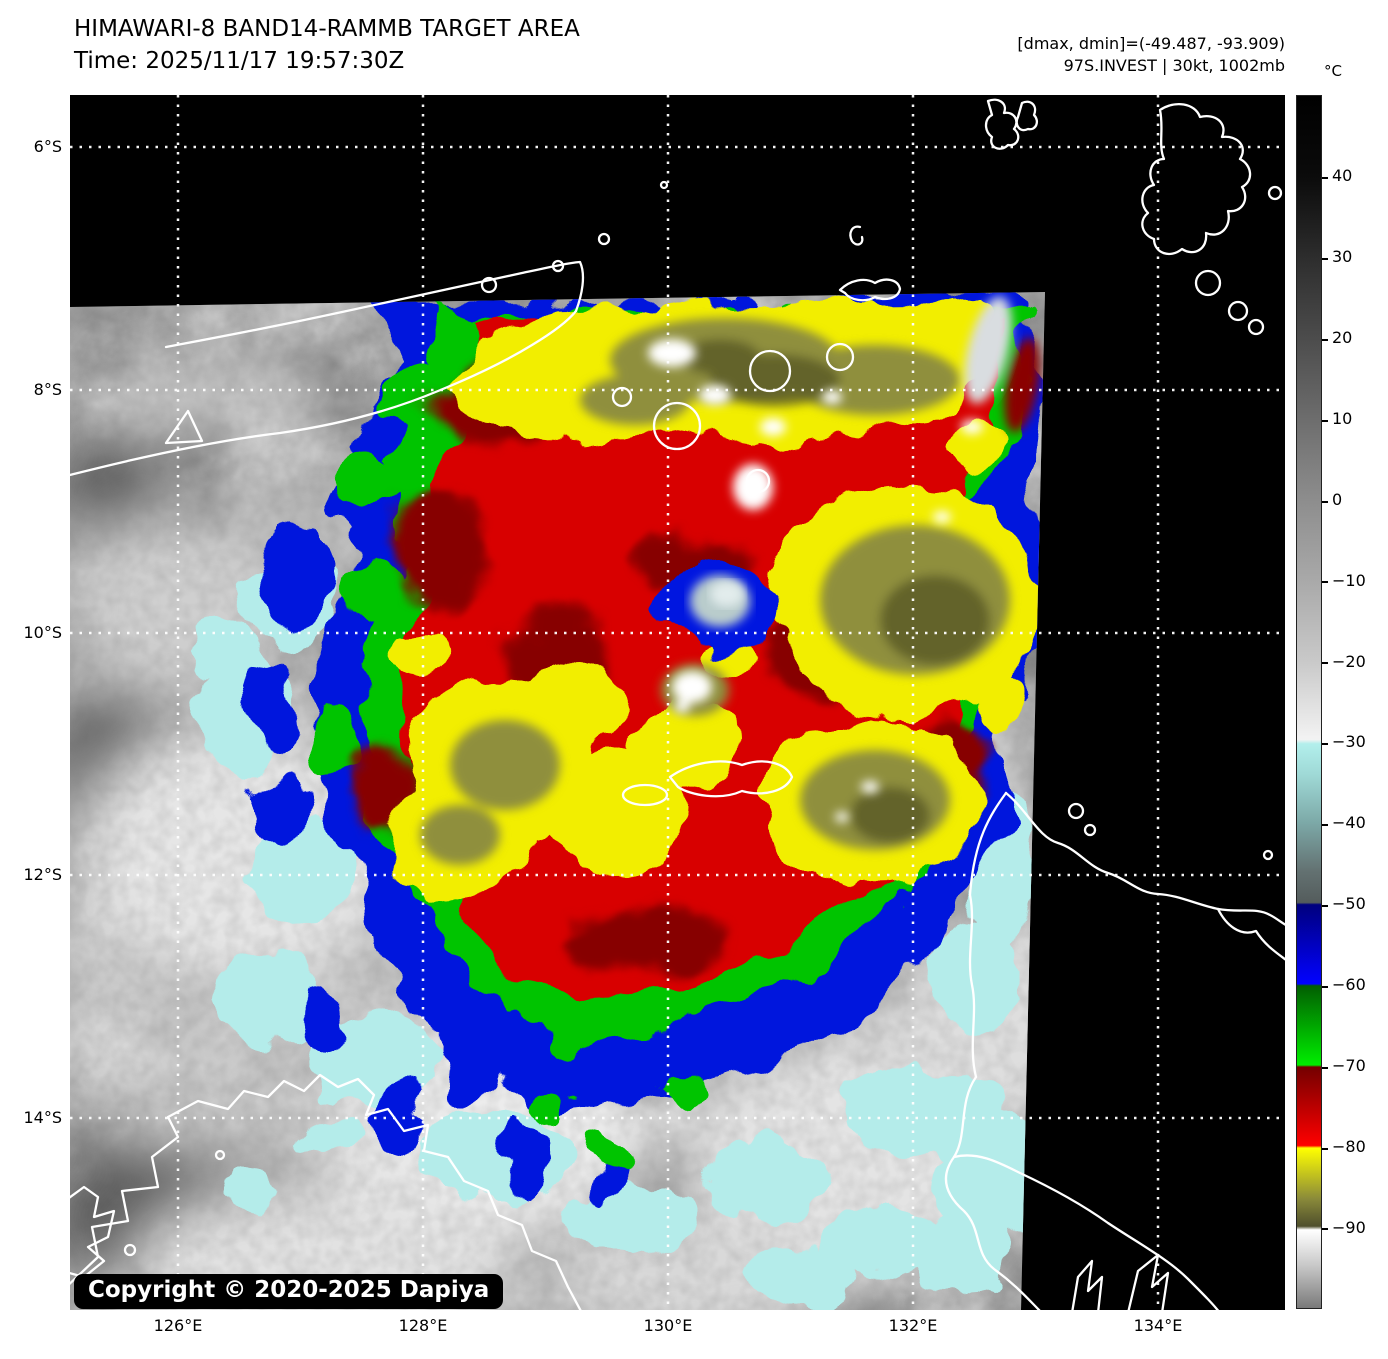 Image resolution: width=1388 pixels, height=1359 pixels. What do you see at coordinates (1349, 741) in the screenshot?
I see `colorbar-tick-label: −30` at bounding box center [1349, 741].